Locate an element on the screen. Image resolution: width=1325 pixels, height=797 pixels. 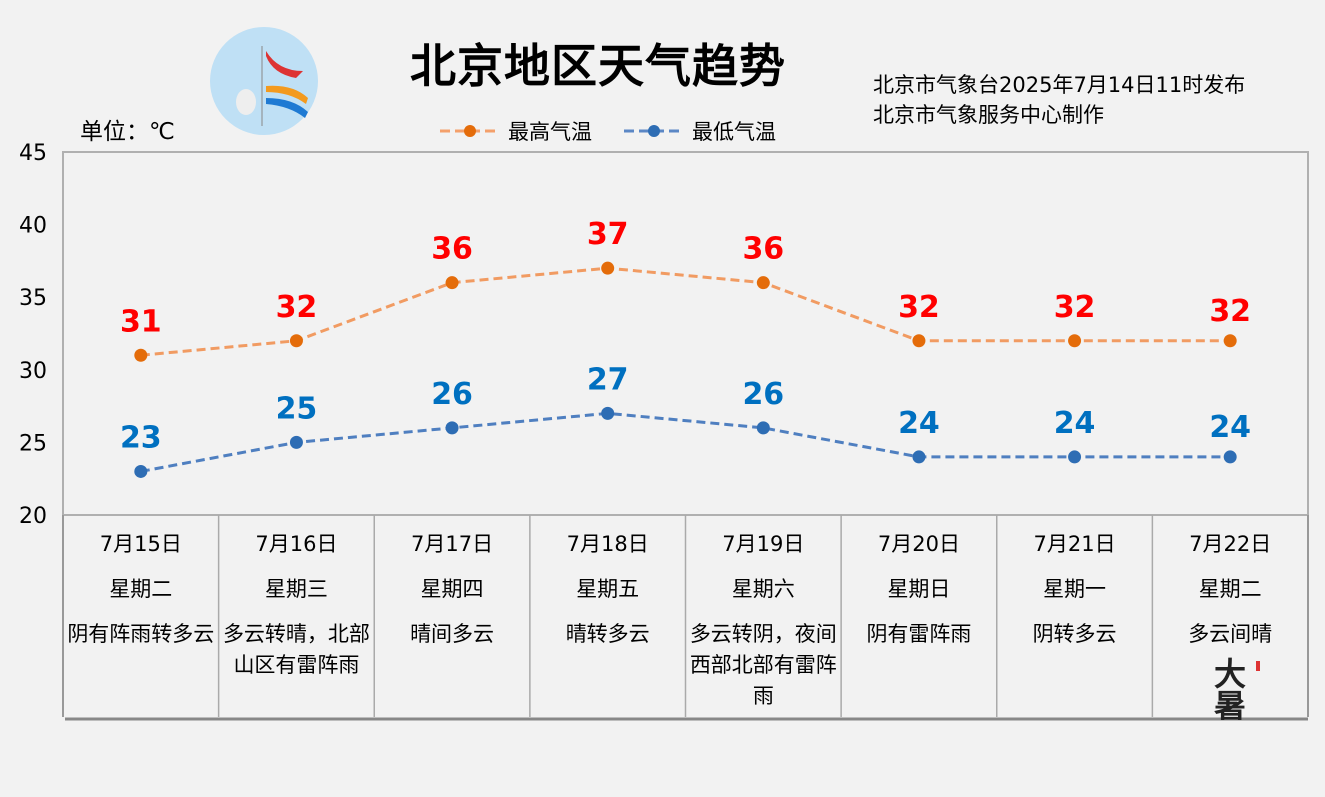
weather-desc: 多云间晴 is located at coordinates (1230, 634).